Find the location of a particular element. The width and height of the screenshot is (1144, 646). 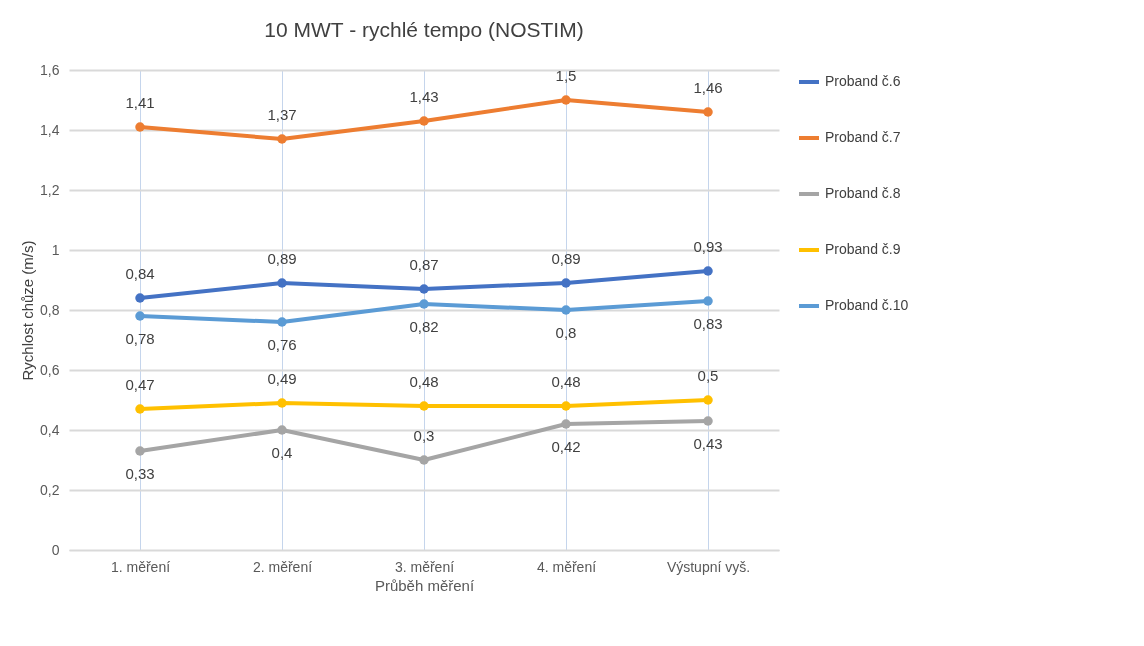

data-label: 0,93 is located at coordinates (708, 246).